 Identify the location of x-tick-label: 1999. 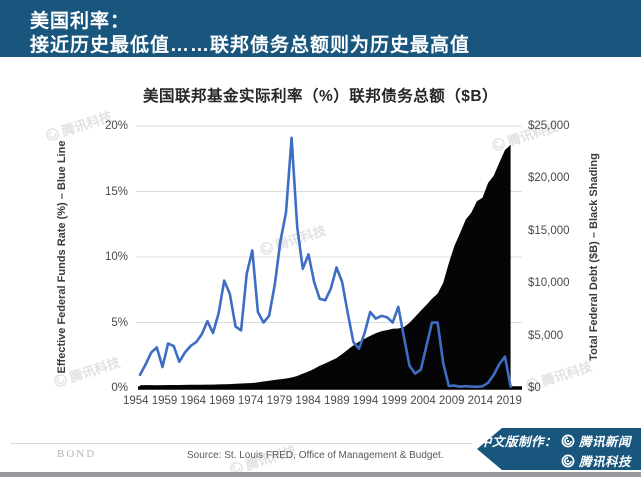
(394, 401).